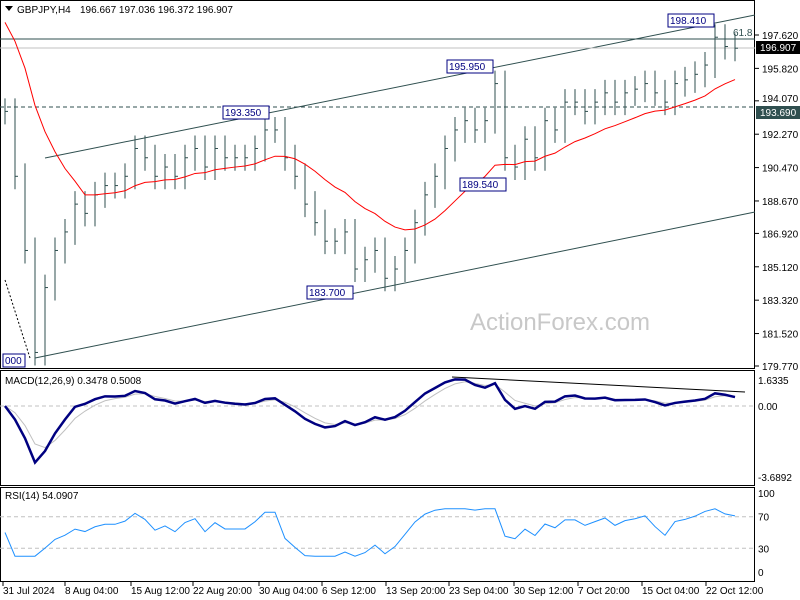 The image size is (800, 600). What do you see at coordinates (764, 549) in the screenshot?
I see `rsi-tick-label: 30` at bounding box center [764, 549].